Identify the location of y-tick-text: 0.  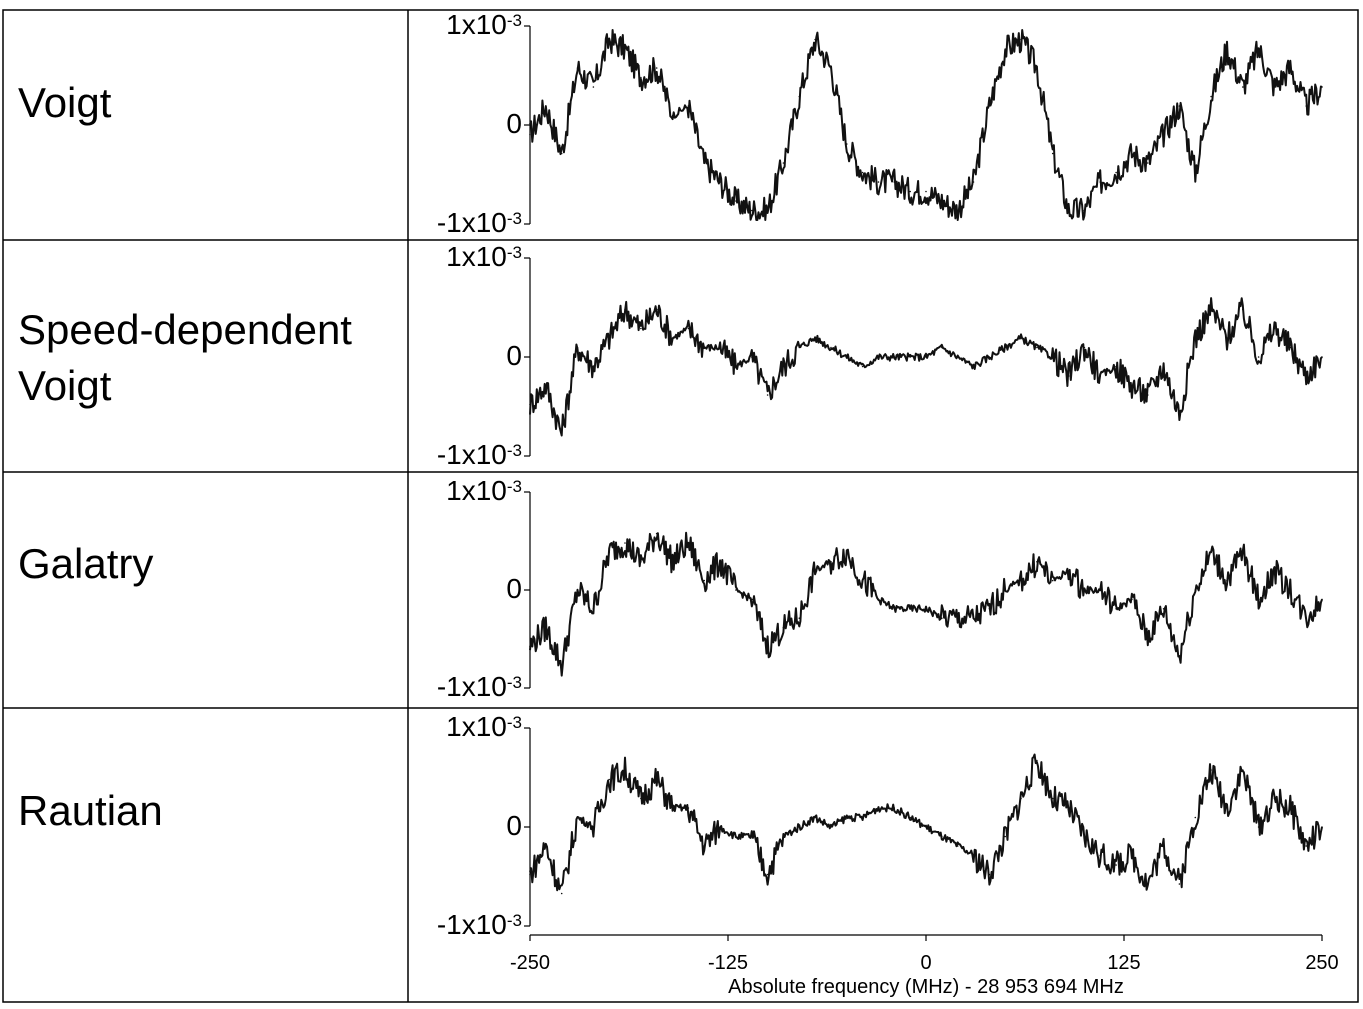
(514, 355).